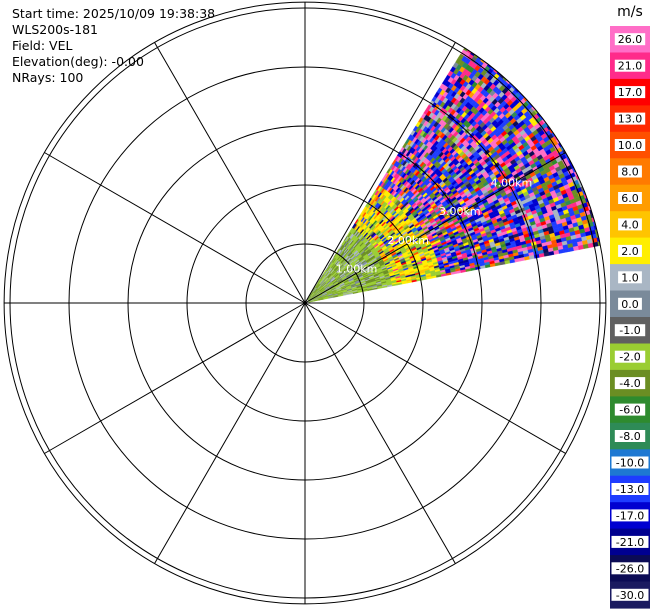  I want to click on colorbar-tick: -10.0, so click(630, 463).